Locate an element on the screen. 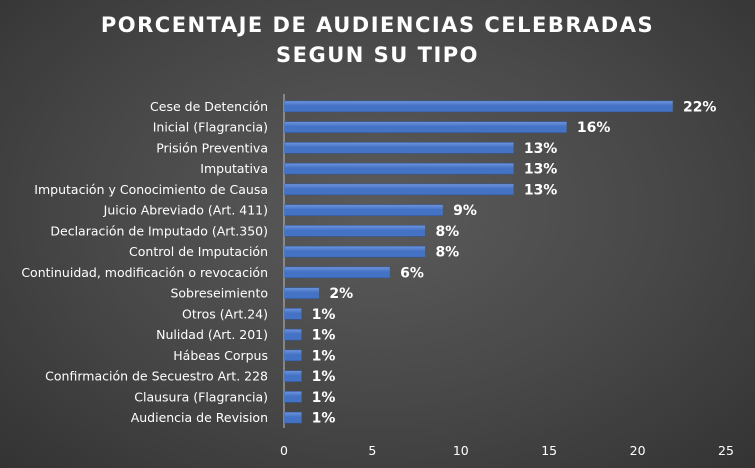  category-label: Imputación y Conocimiento de Causa is located at coordinates (151, 189).